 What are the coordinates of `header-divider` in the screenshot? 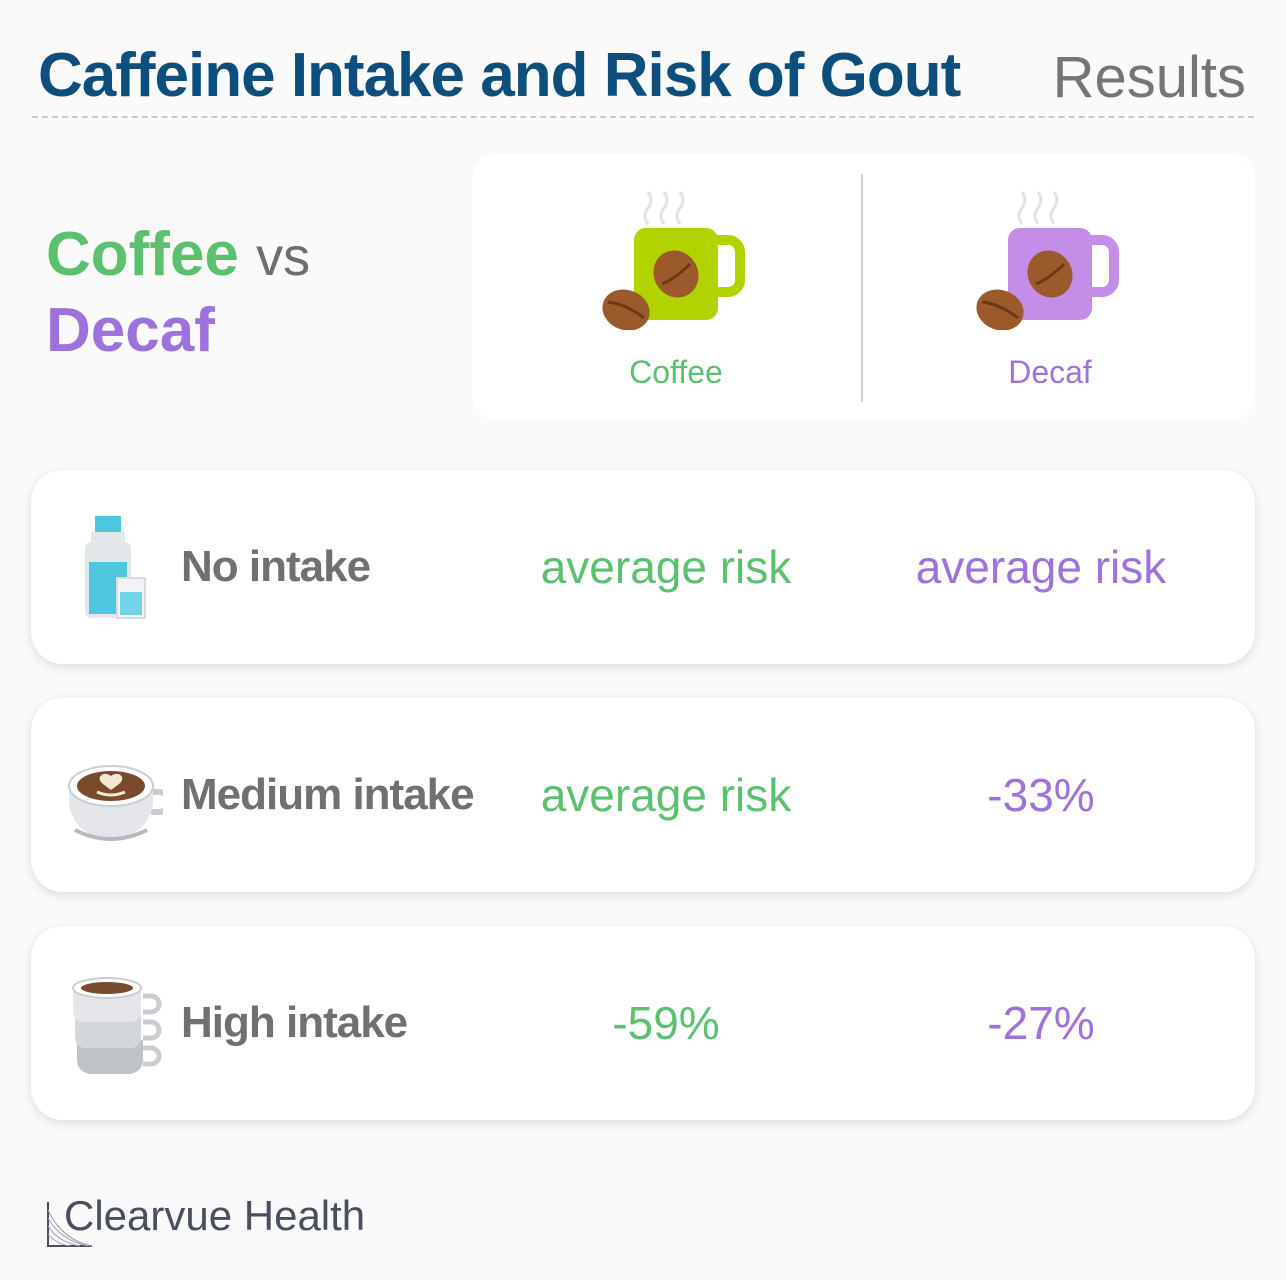 It's located at (643, 117).